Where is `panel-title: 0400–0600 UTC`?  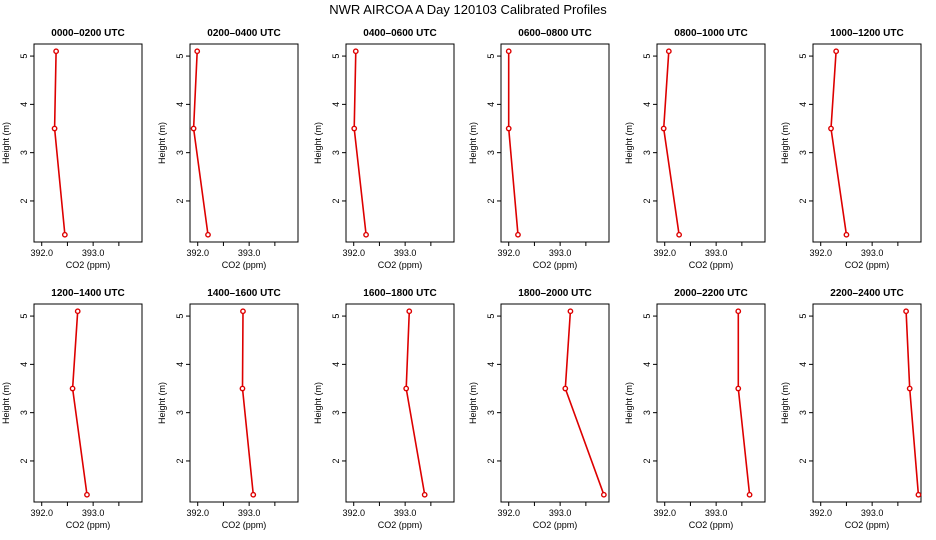 panel-title: 0400–0600 UTC is located at coordinates (399, 33).